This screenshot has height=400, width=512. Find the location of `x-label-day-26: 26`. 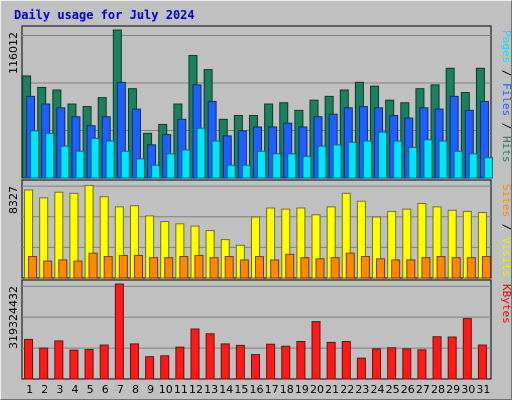

x-label-day-26: 26 is located at coordinates (408, 389).